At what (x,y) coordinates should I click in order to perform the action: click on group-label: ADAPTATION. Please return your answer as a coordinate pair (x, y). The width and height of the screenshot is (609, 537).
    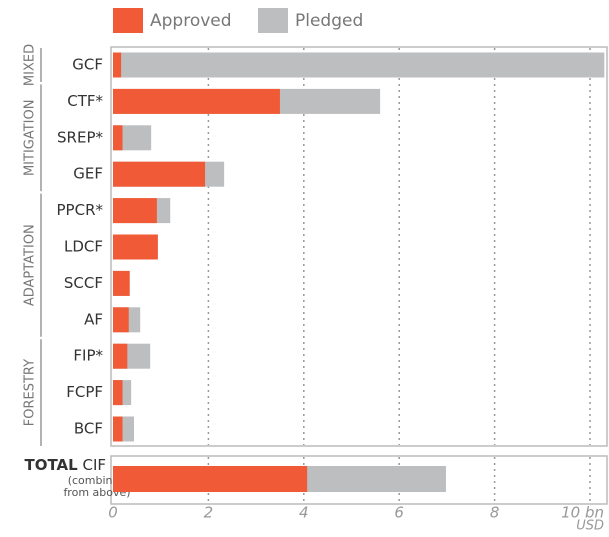
    Looking at the image, I should click on (30, 265).